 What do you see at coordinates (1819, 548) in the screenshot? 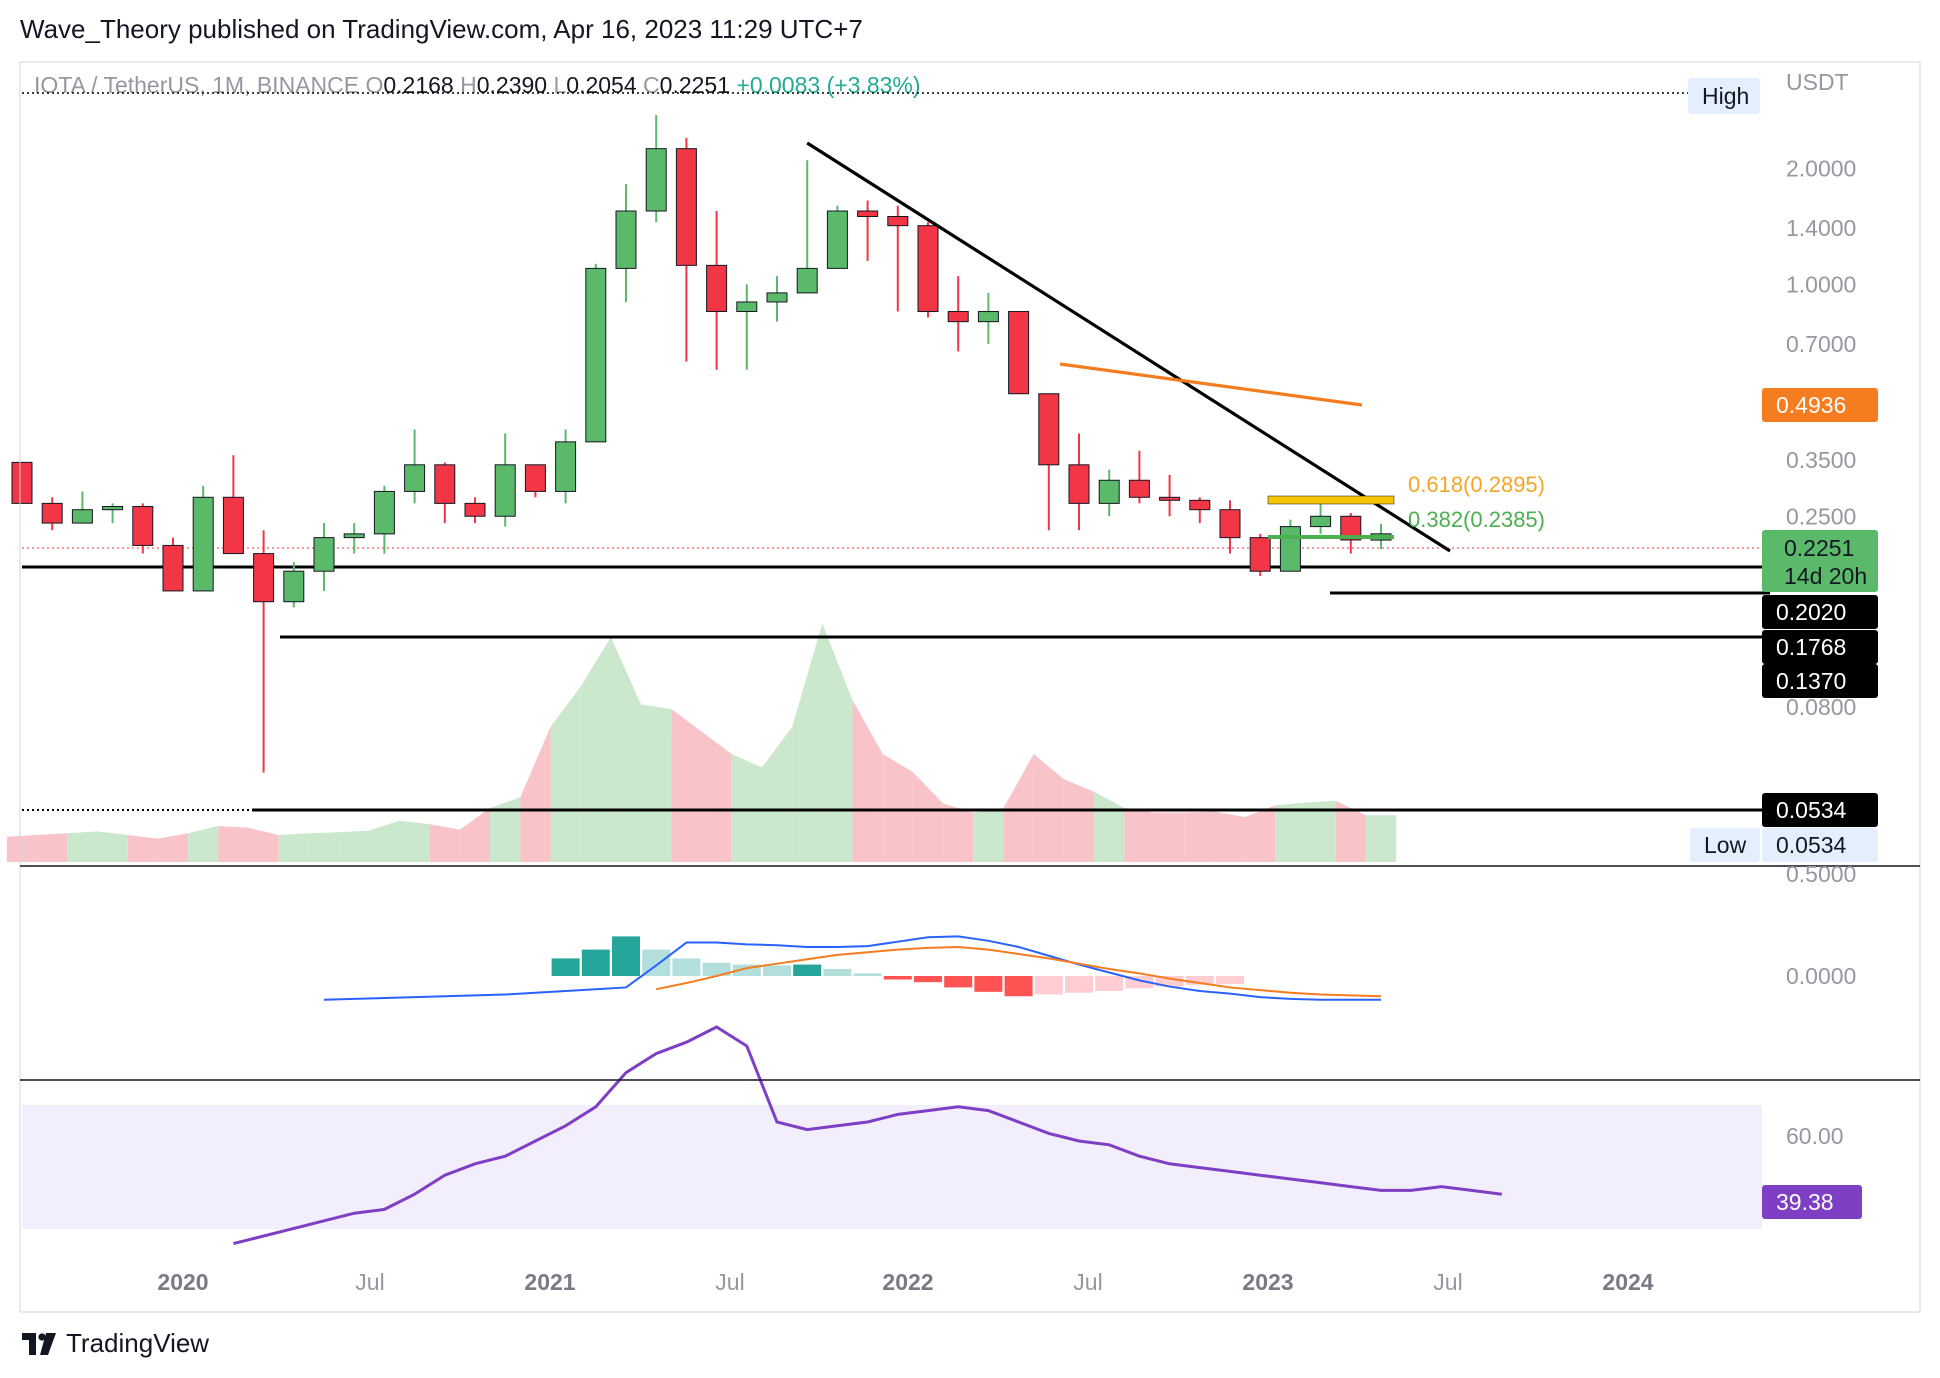
I see `last-price-label: 0.2251` at bounding box center [1819, 548].